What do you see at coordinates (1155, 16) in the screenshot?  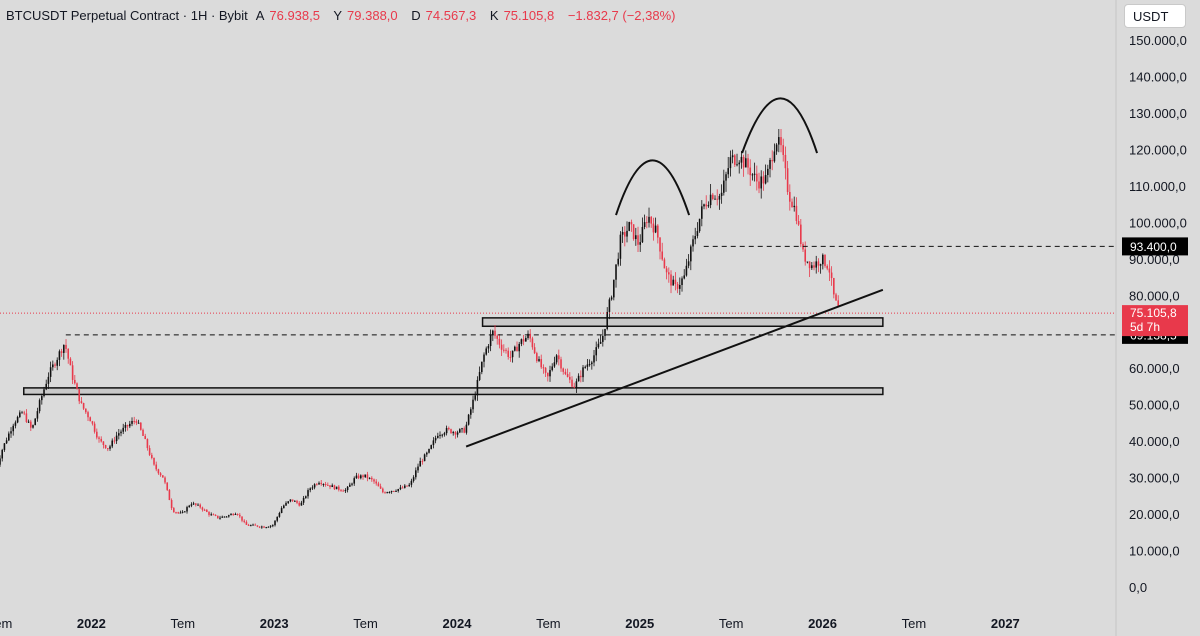 I see `currency-button: USDT` at bounding box center [1155, 16].